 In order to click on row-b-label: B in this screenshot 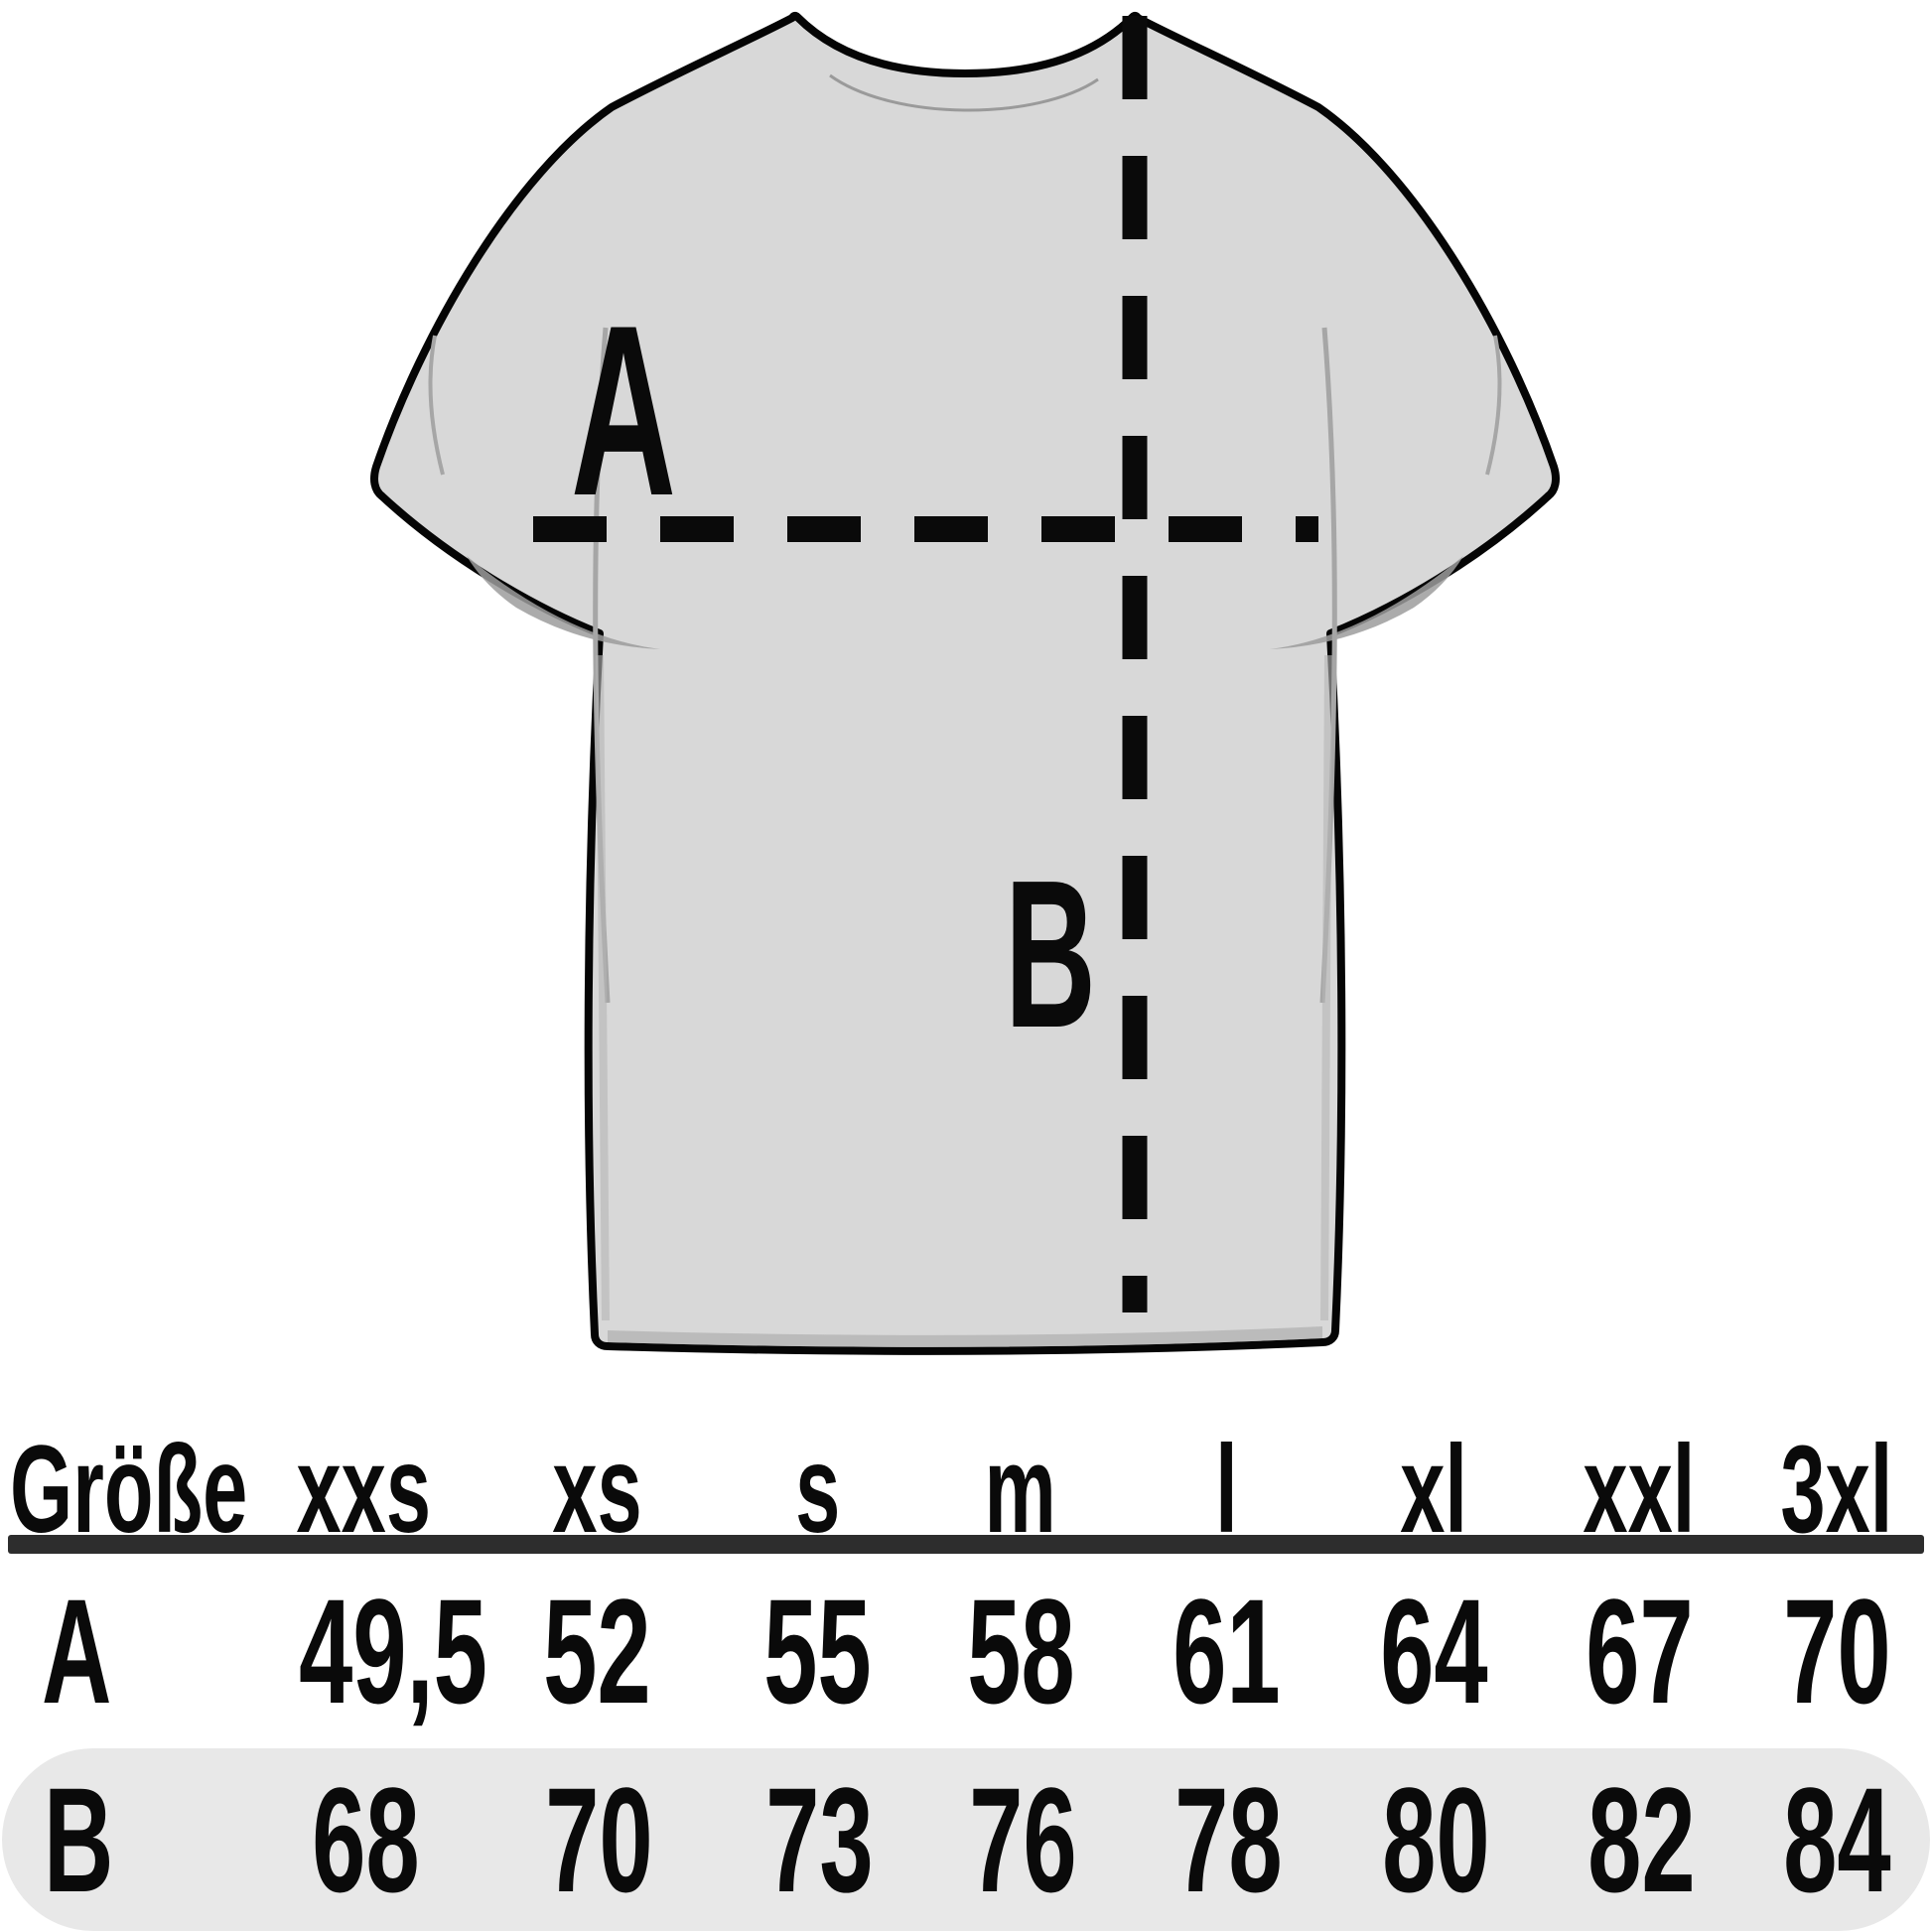, I will do `click(79, 1839)`.